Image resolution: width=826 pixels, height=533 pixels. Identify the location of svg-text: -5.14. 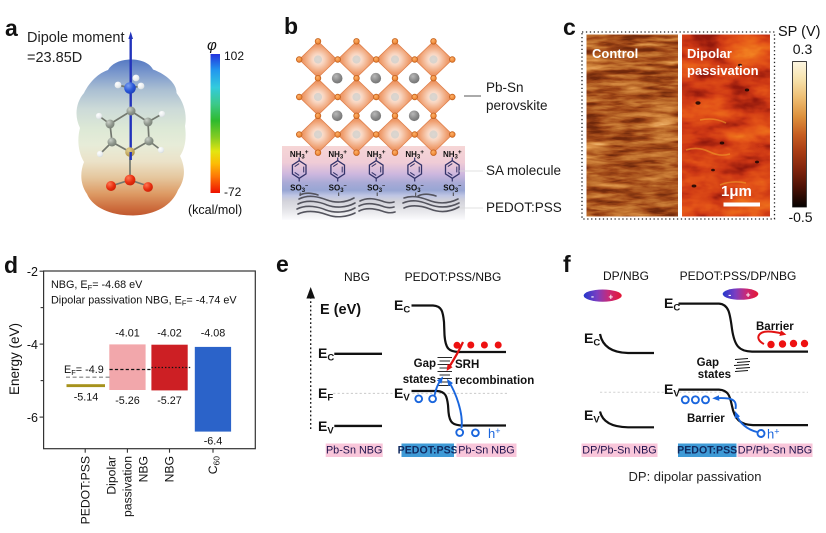
(86, 398).